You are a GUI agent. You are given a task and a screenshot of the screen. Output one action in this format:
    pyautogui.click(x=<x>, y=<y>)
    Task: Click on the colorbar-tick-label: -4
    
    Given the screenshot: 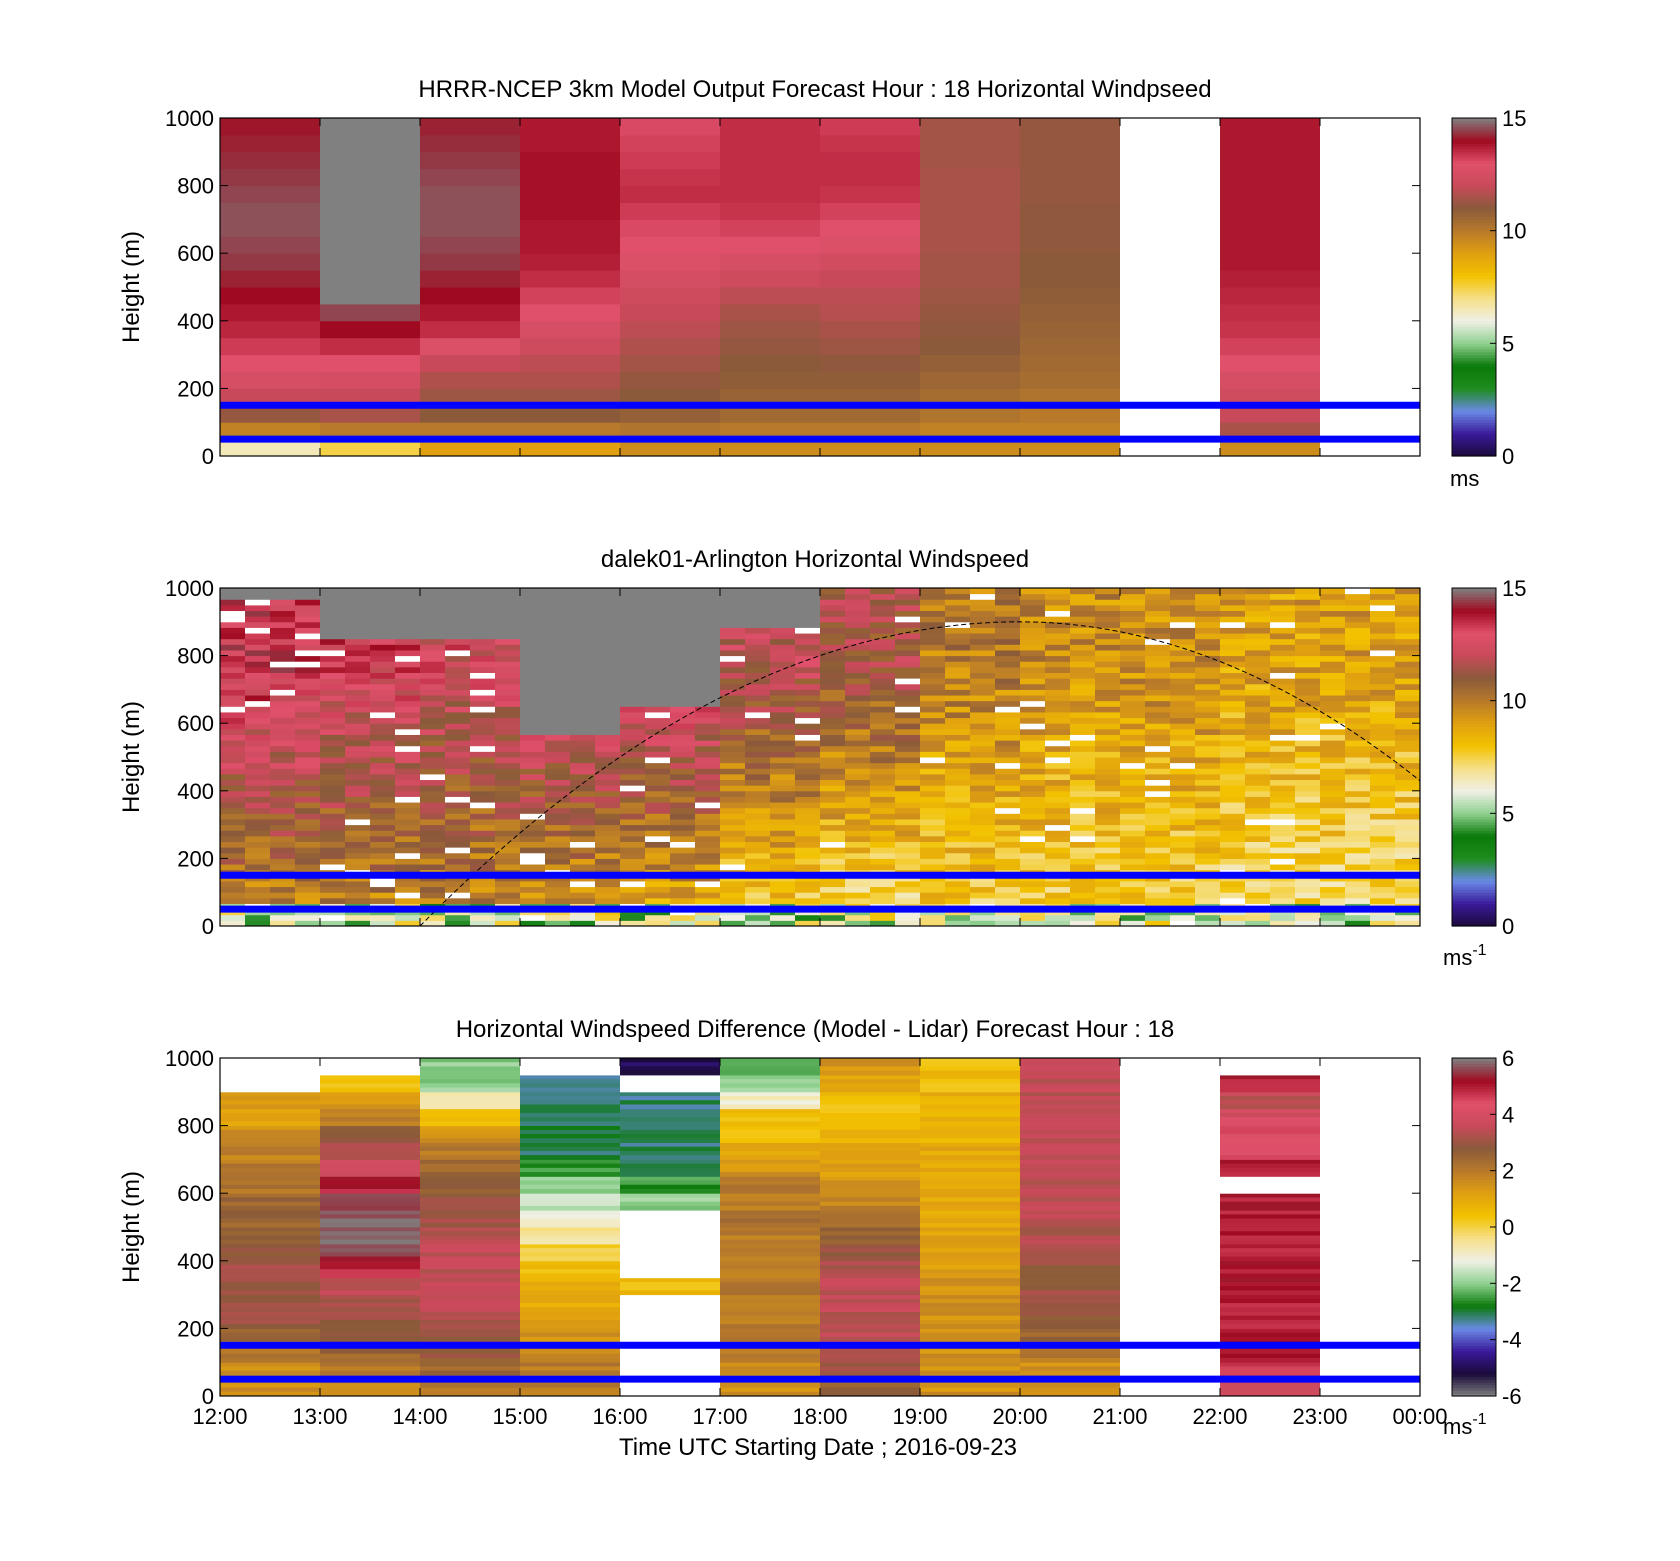 What is the action you would take?
    pyautogui.click(x=1512, y=1340)
    